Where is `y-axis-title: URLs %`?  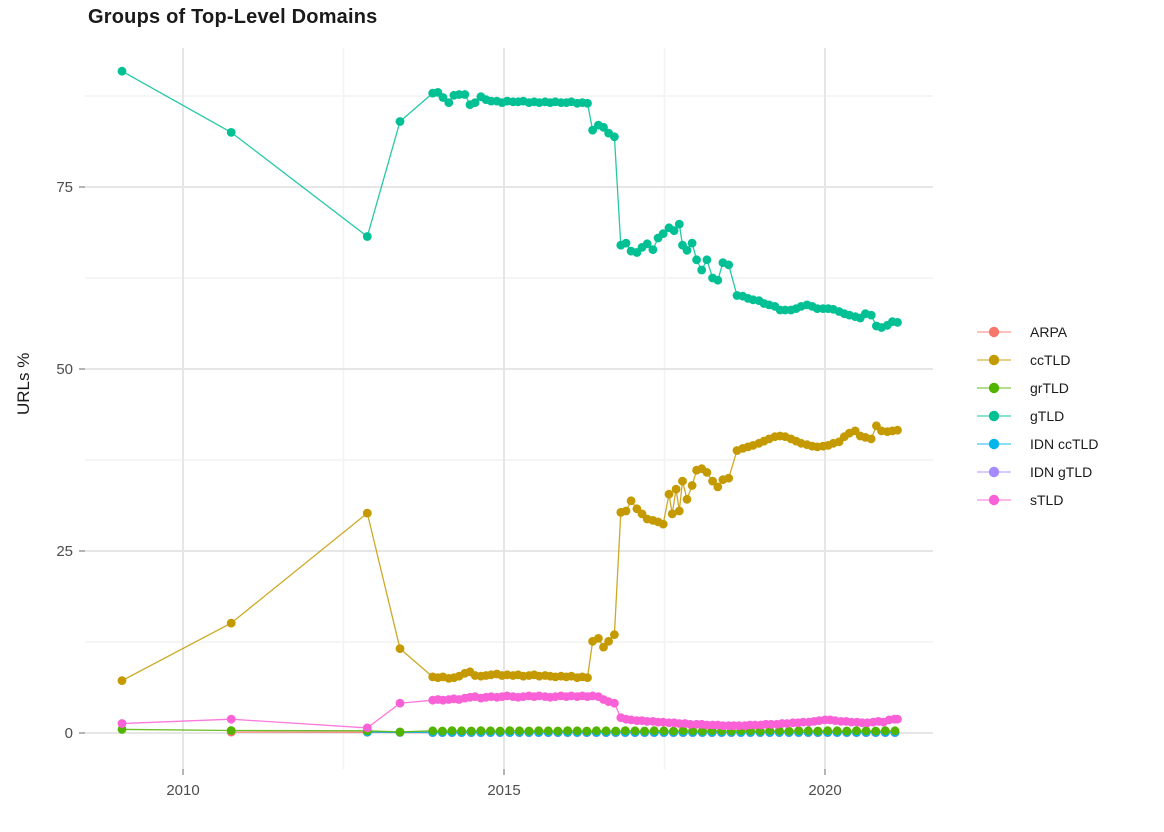 y-axis-title: URLs % is located at coordinates (24, 384).